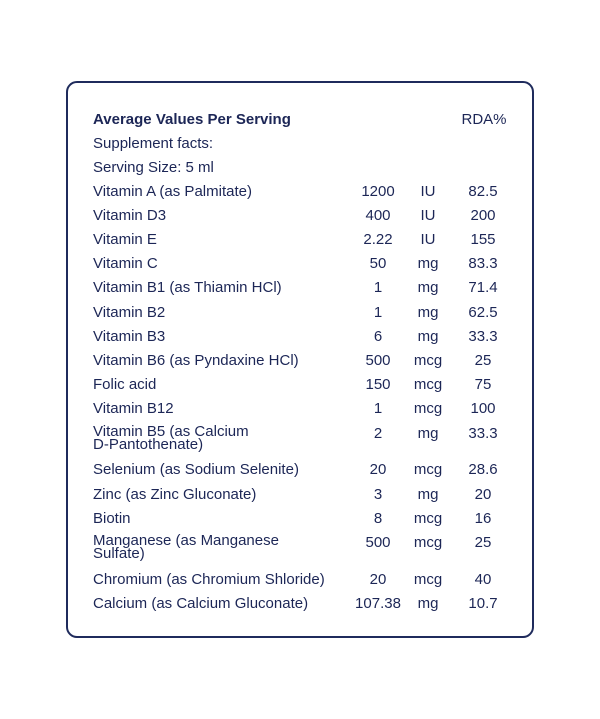 The width and height of the screenshot is (600, 719). I want to click on amount: 107.38, so click(378, 604).